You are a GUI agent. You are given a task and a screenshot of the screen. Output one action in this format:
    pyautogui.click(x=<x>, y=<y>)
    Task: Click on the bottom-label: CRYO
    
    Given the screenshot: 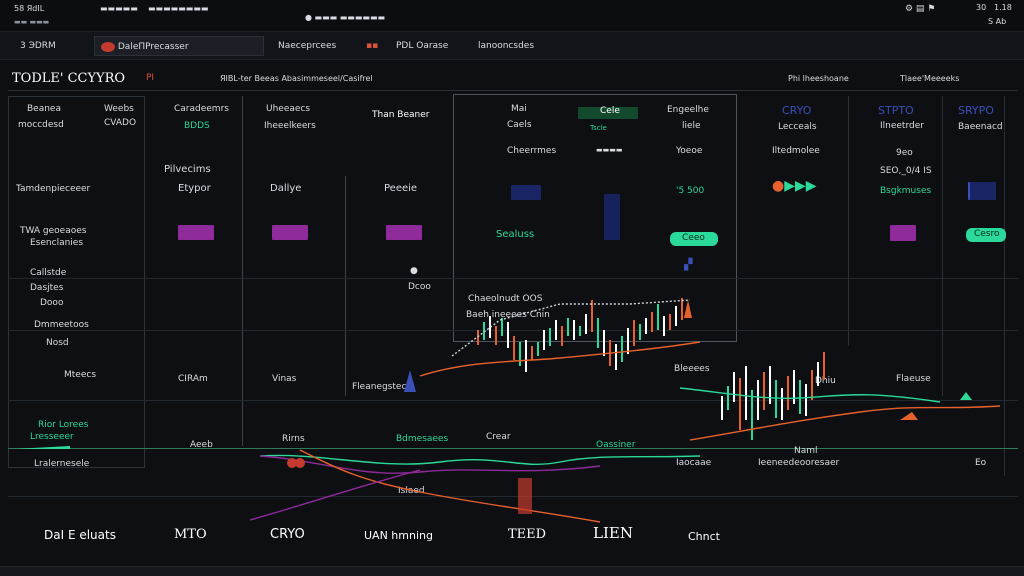 What is the action you would take?
    pyautogui.click(x=287, y=534)
    